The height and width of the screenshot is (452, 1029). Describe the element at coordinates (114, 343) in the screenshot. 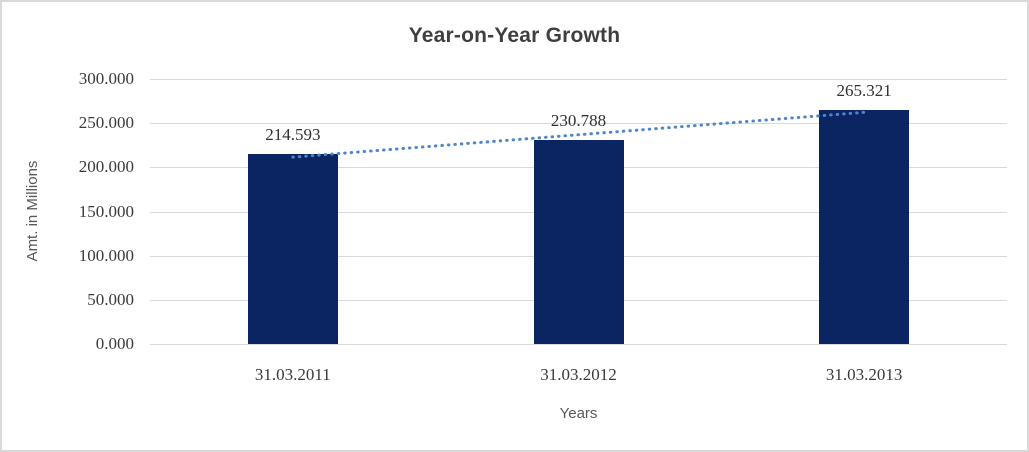

I see `y-tick-label: 0.000` at that location.